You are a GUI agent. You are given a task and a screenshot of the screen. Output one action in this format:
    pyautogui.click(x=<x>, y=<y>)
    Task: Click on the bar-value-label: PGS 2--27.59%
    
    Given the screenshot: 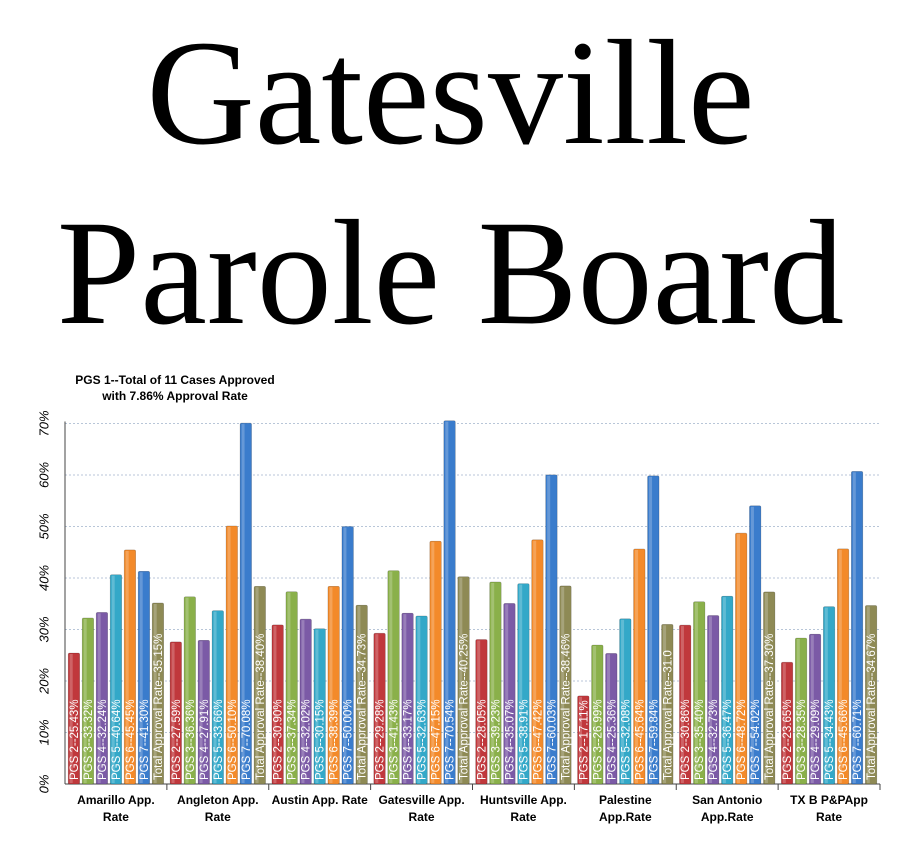 What is the action you would take?
    pyautogui.click(x=177, y=739)
    